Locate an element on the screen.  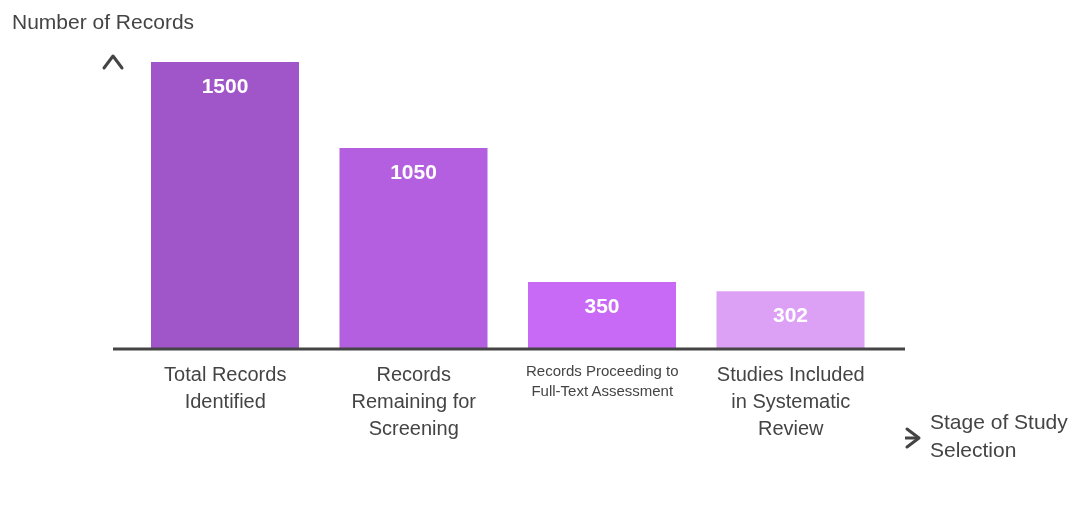
x-tick-label: Records Remaining for Screening is located at coordinates (414, 401).